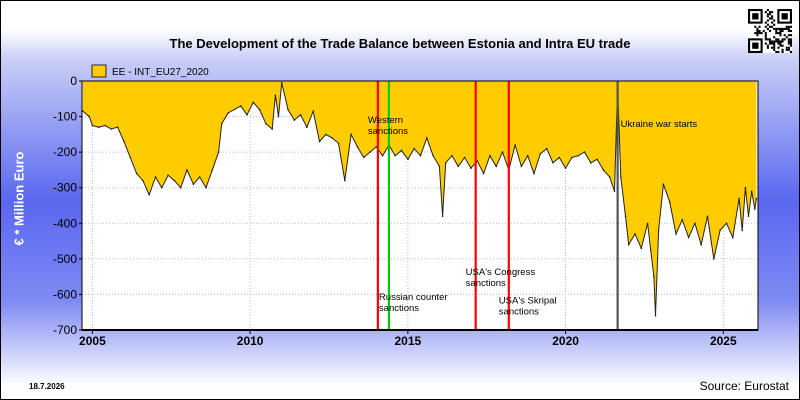 The width and height of the screenshot is (800, 400). Describe the element at coordinates (501, 272) in the screenshot. I see `annotation-label: USA's Congress` at that location.